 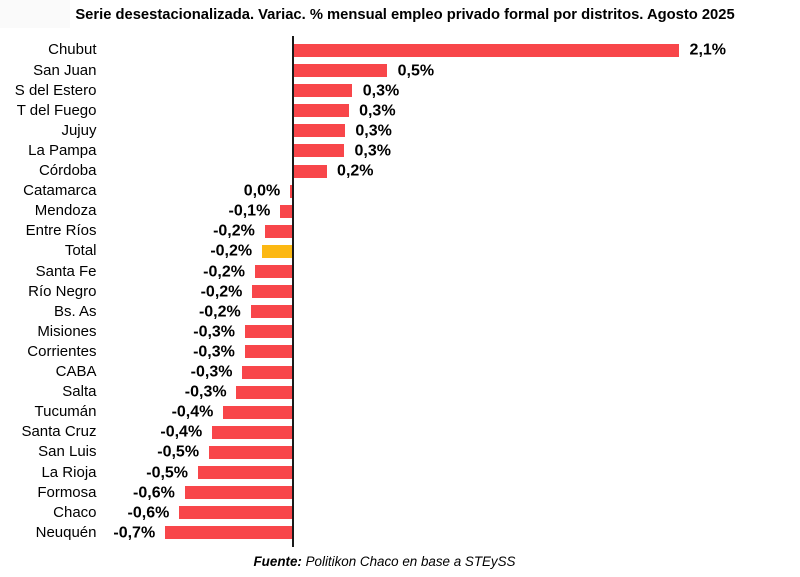 What do you see at coordinates (708, 50) in the screenshot?
I see `value-label: 2,1%` at bounding box center [708, 50].